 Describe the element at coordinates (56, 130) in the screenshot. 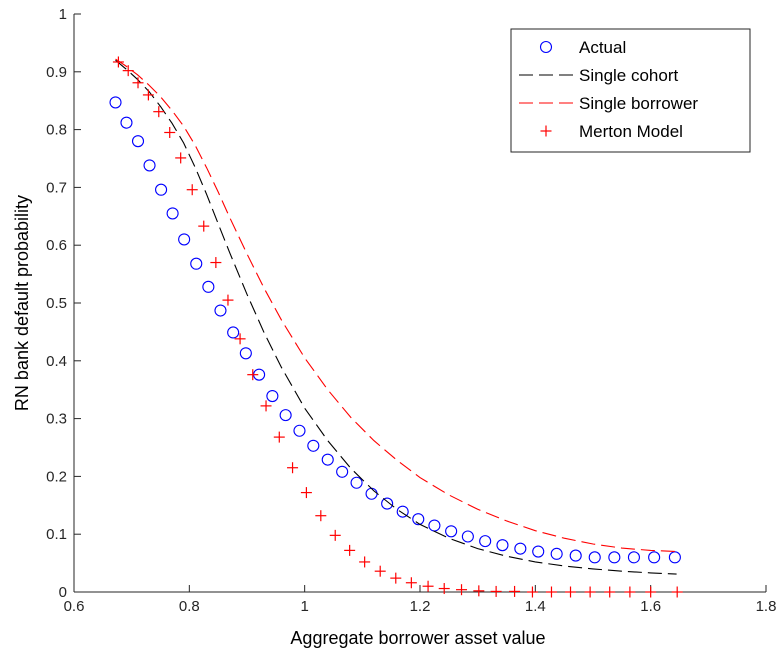

I see `y-tick-label: 0.8` at that location.